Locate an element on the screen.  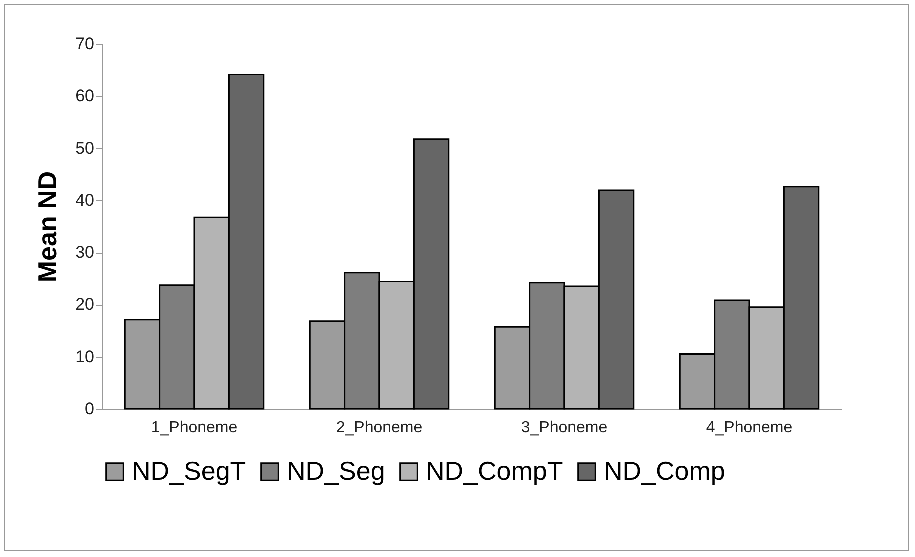
y-tick-label: 30 is located at coordinates (85, 252).